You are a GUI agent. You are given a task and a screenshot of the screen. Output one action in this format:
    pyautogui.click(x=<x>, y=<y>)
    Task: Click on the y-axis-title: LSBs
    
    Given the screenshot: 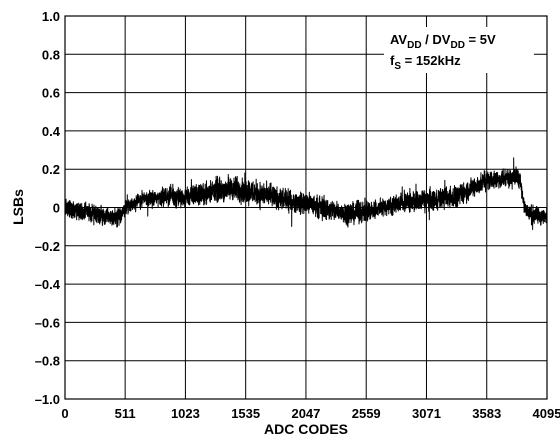 What is the action you would take?
    pyautogui.click(x=18, y=207)
    